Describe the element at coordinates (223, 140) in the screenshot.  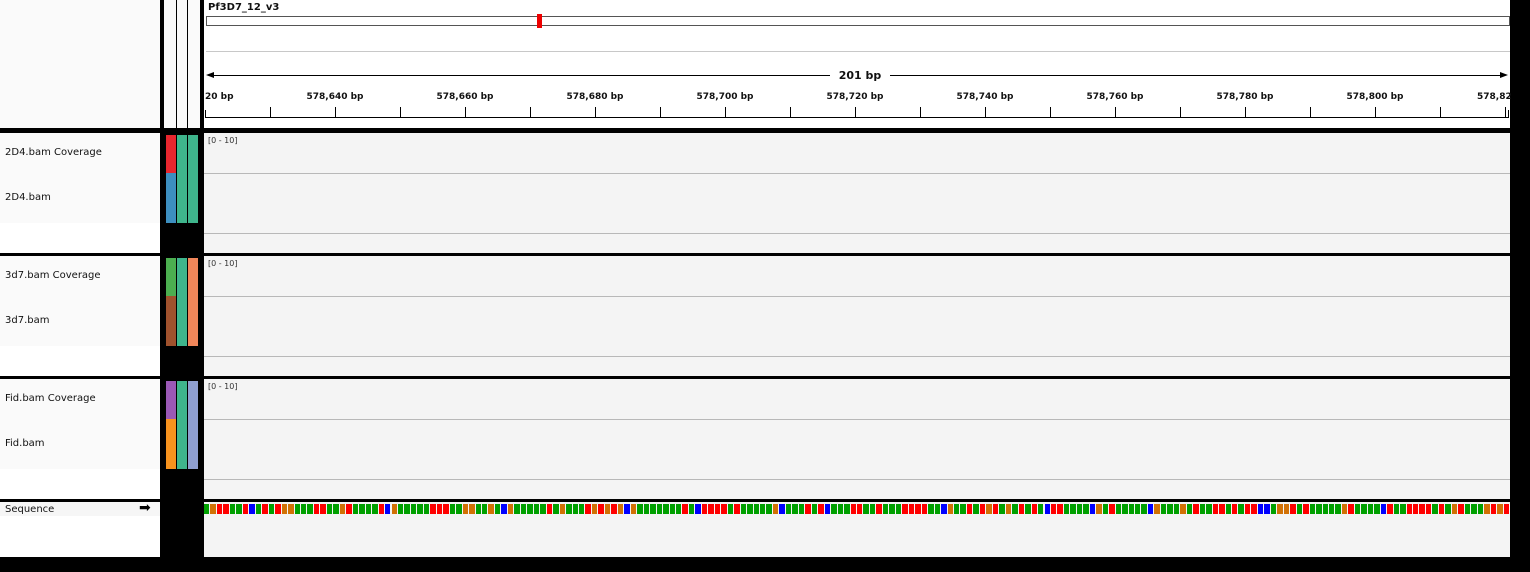
I see `data-range-label: [0 - 10]` at that location.